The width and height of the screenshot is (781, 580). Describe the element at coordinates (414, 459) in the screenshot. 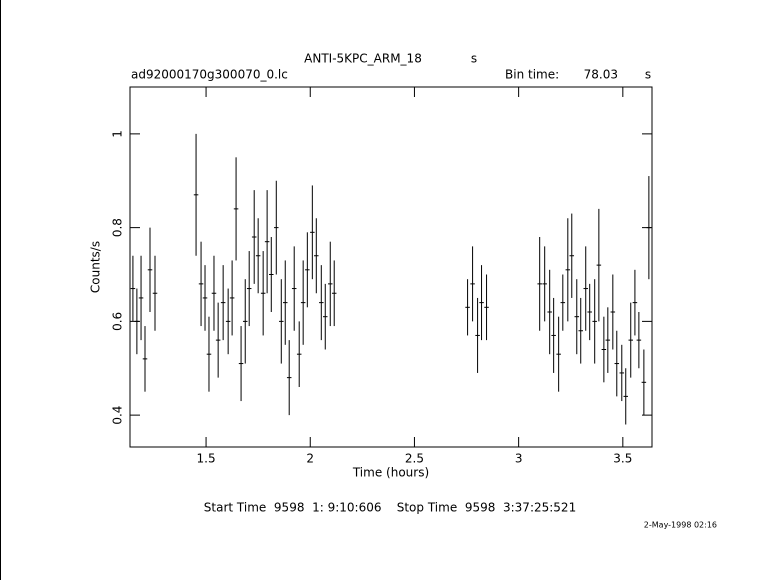

I see `x-tick-label: 2.5` at that location.